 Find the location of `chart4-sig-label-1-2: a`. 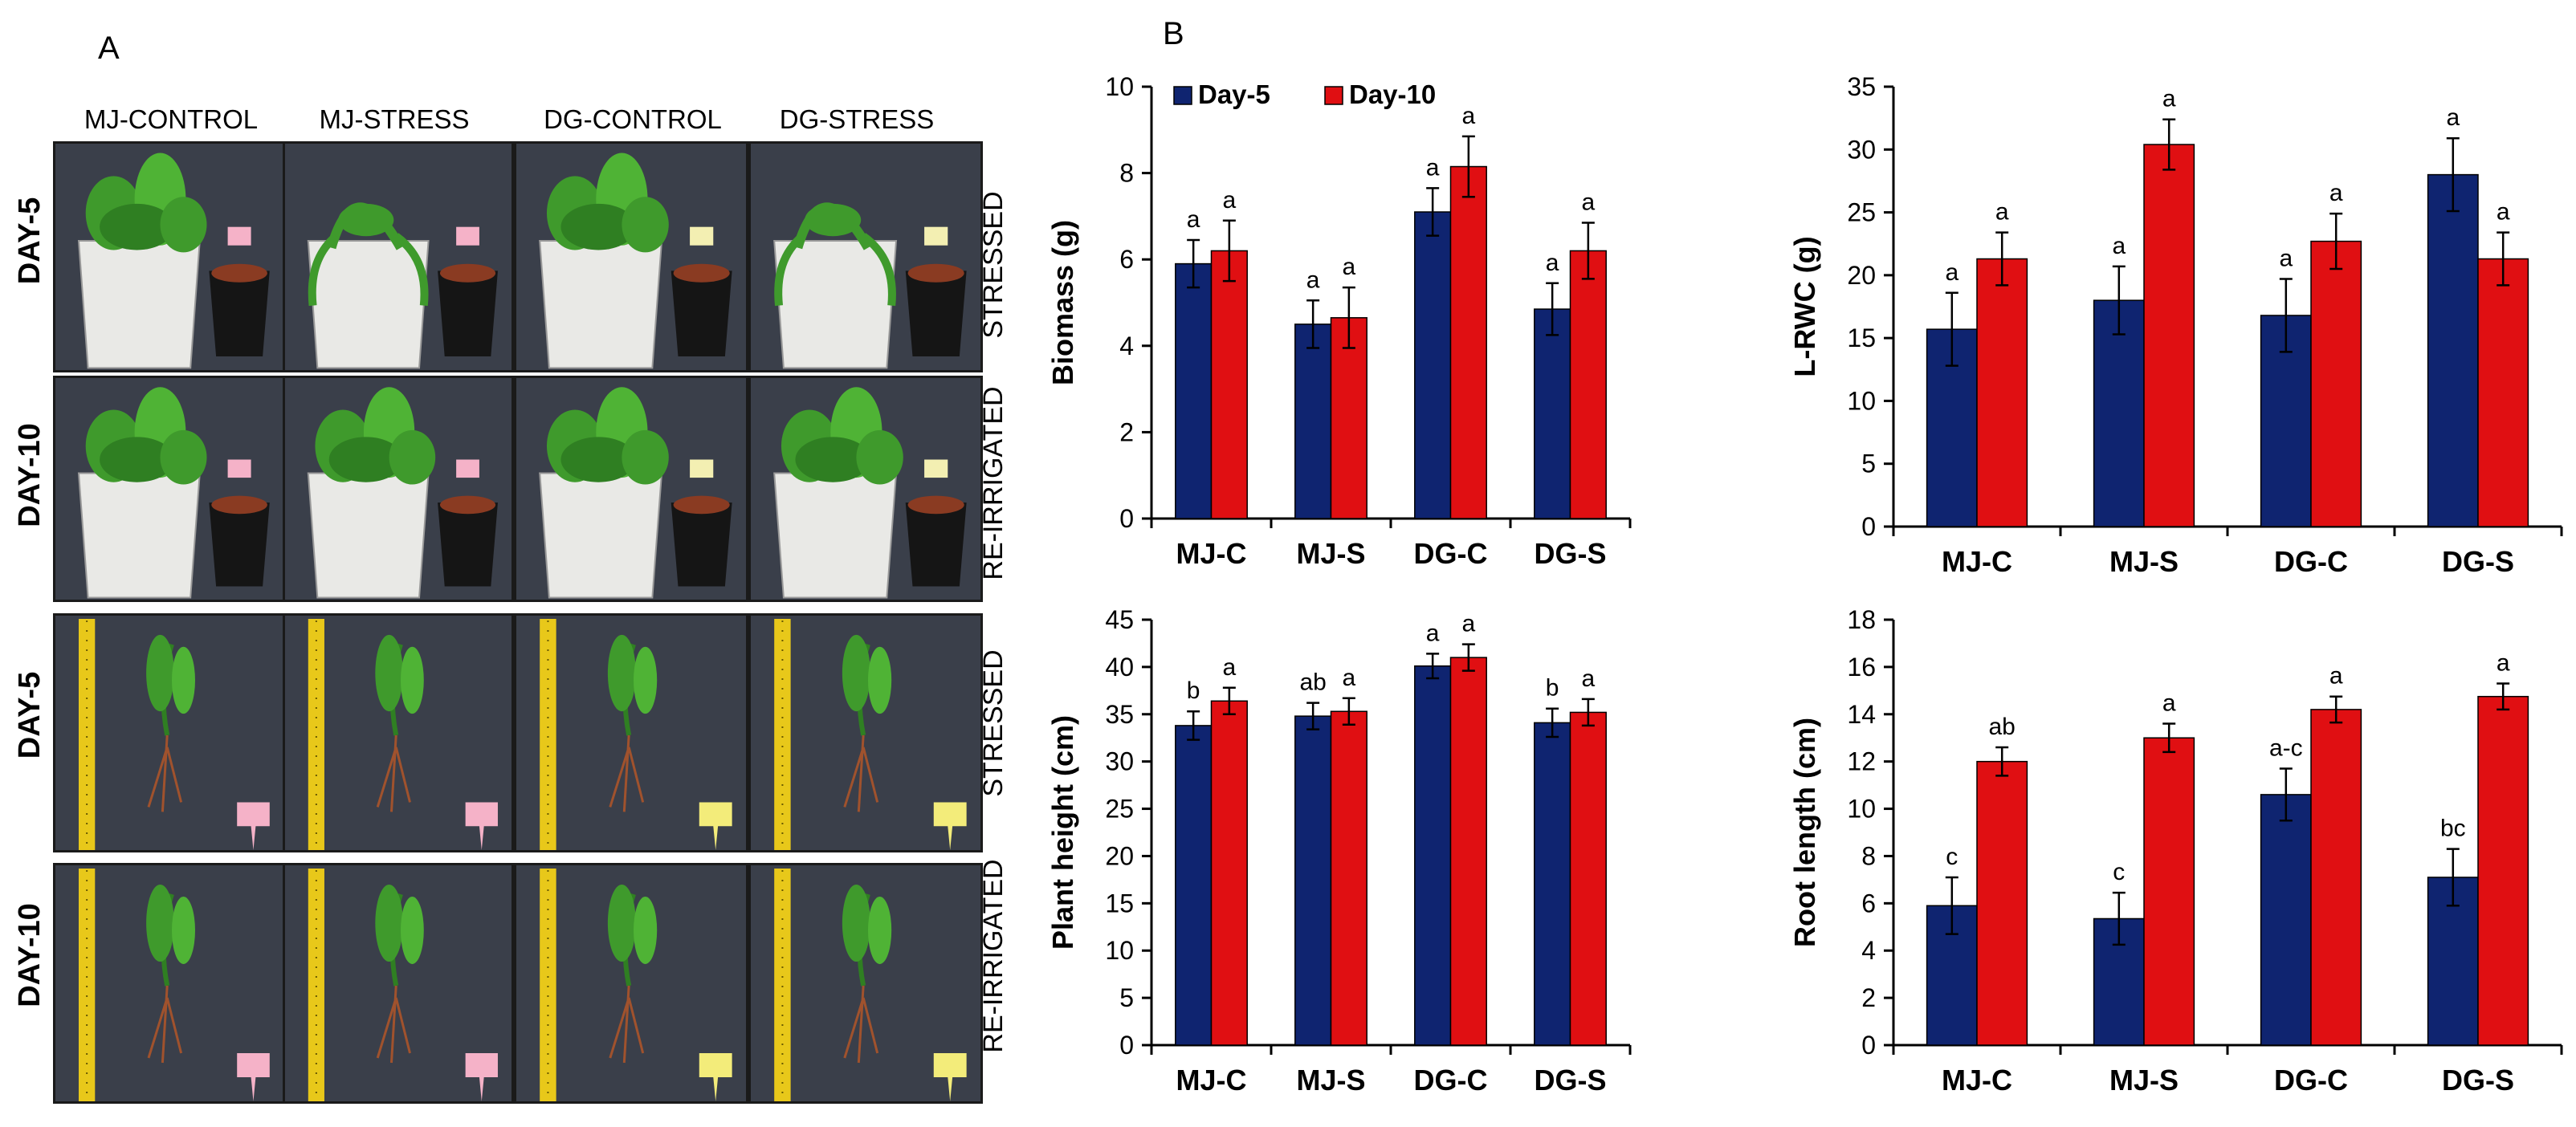

chart4-sig-label-1-2: a is located at coordinates (2336, 676).